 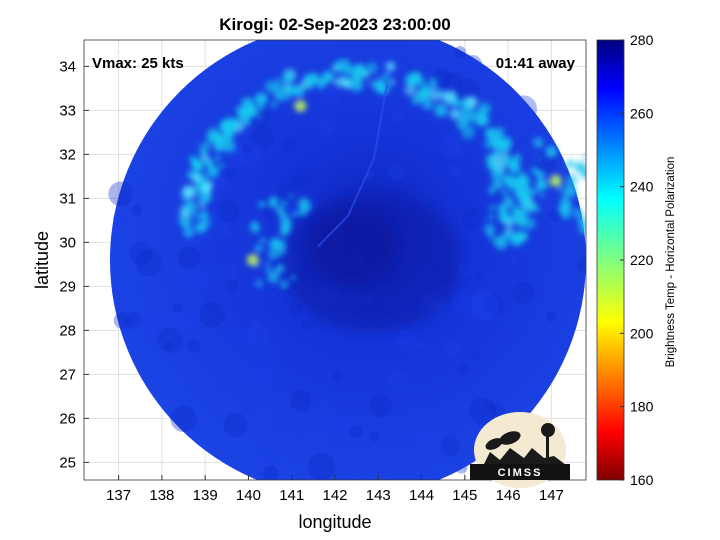 I want to click on x-tick-label: 140, so click(x=248, y=495).